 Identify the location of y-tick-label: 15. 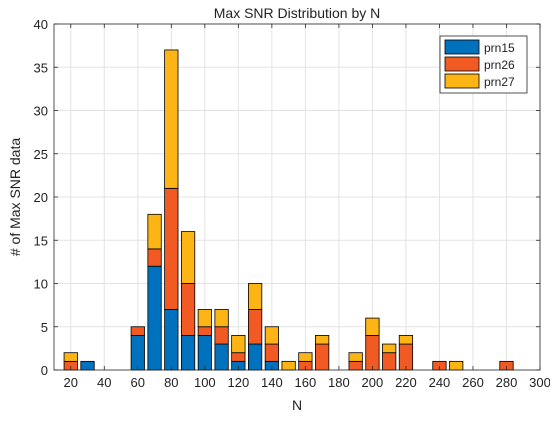
(41, 240).